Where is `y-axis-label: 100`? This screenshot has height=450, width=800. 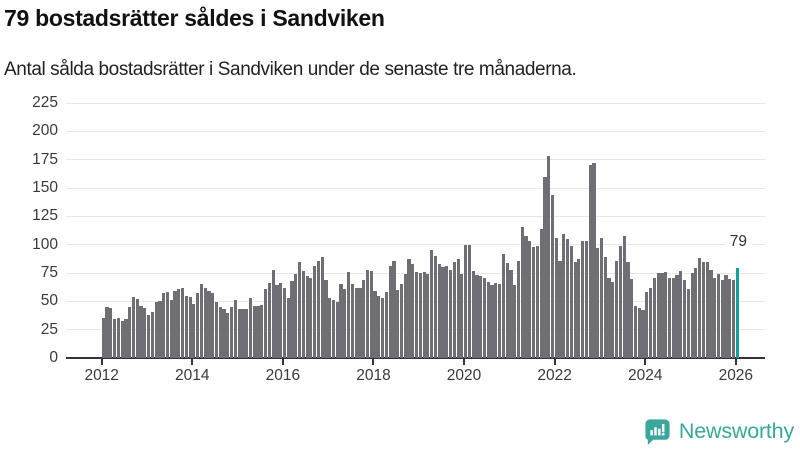 y-axis-label: 100 is located at coordinates (45, 244).